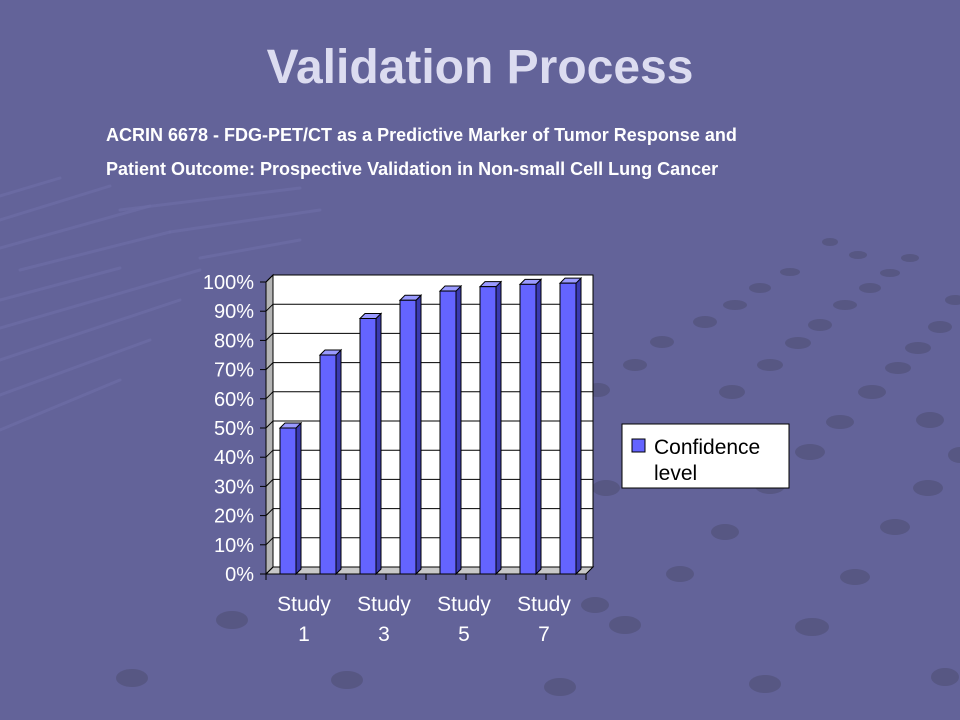 The width and height of the screenshot is (960, 720). Describe the element at coordinates (480, 67) in the screenshot. I see `slide-title: Validation Process` at that location.